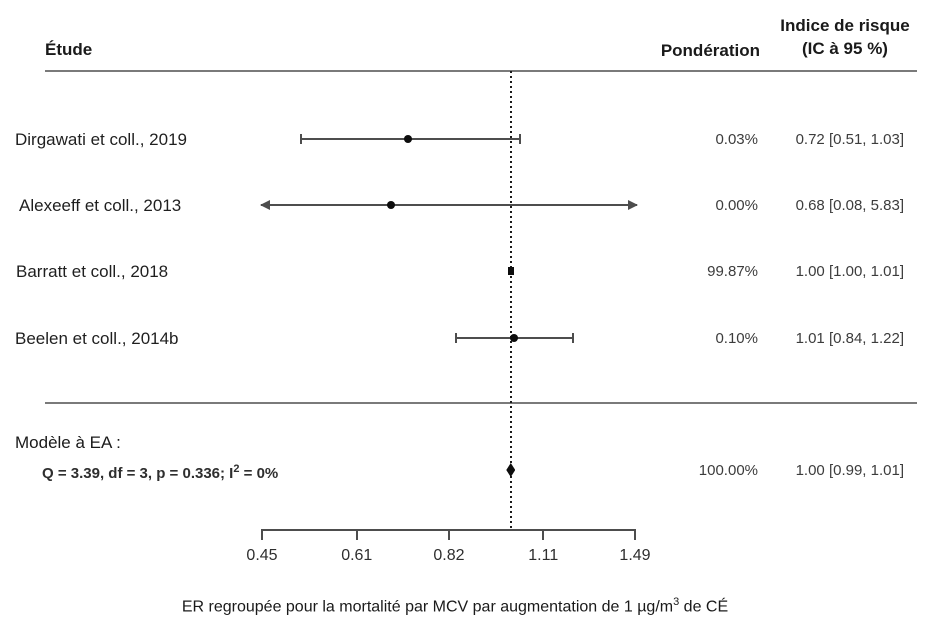  I want to click on study-label: Alexeeff et coll., 2013, so click(100, 205).